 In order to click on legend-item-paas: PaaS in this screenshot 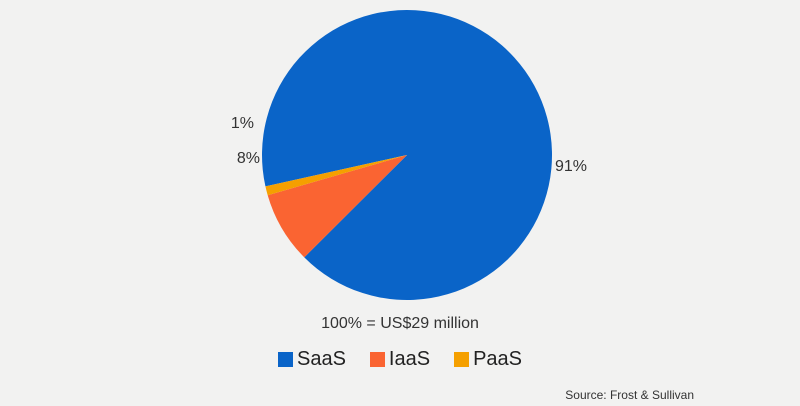, I will do `click(488, 359)`.